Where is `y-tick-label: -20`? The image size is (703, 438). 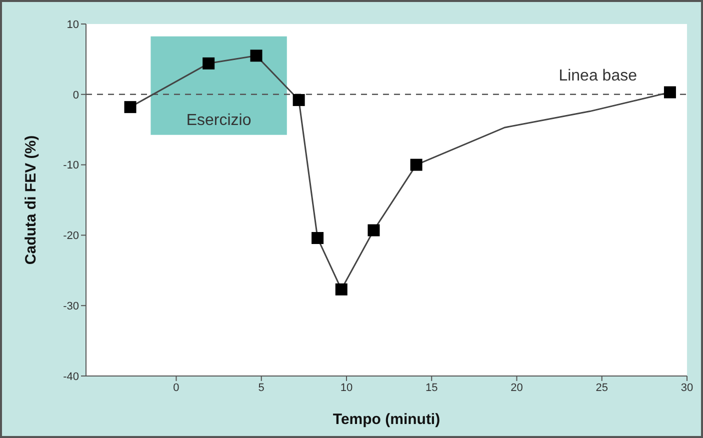
y-tick-label: -20 is located at coordinates (71, 236).